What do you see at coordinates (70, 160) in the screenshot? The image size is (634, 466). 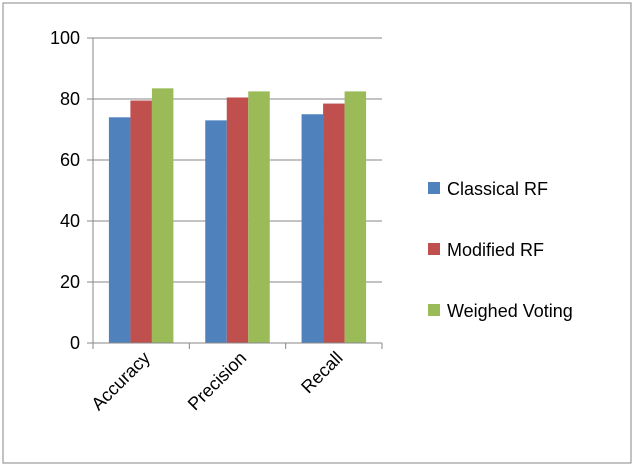 I see `y-tick-label: 60` at bounding box center [70, 160].